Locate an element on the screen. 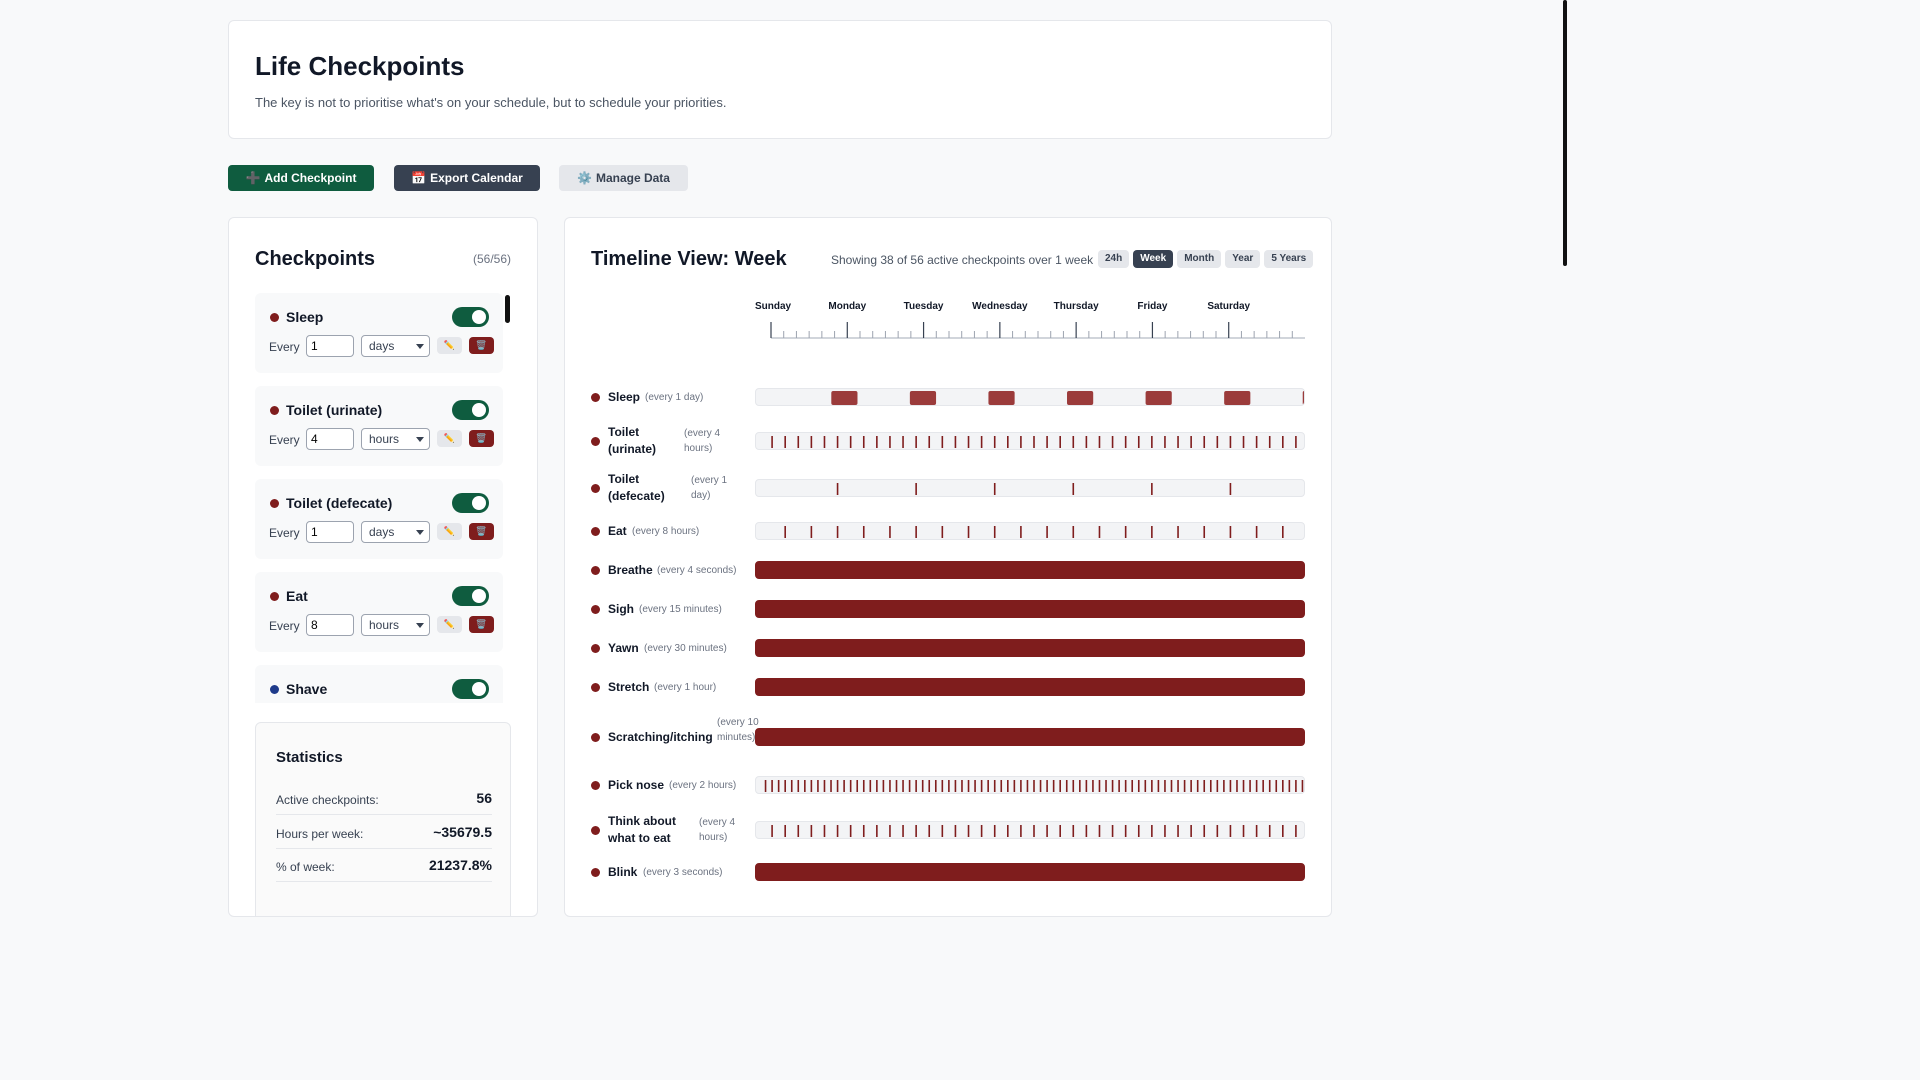 This screenshot has width=1920, height=1080. add-checkpoint-label: Add Checkpoint is located at coordinates (310, 178).